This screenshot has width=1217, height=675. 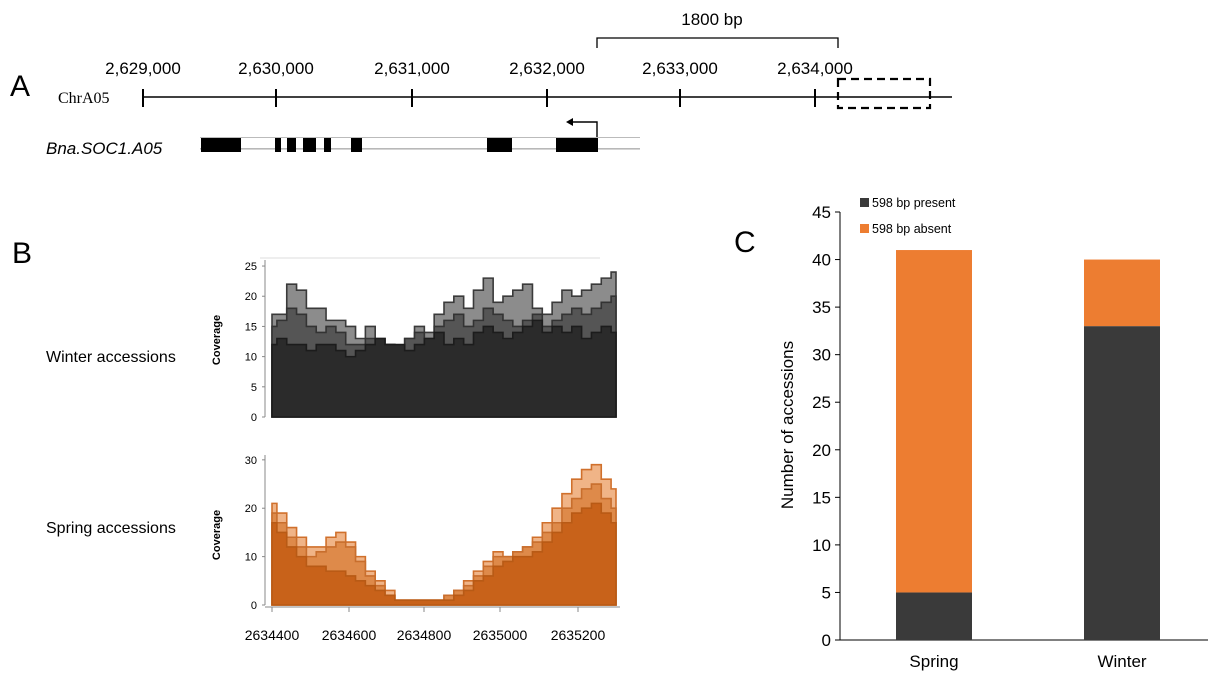 What do you see at coordinates (826, 640) in the screenshot?
I see `bar-y-tick-label: 0` at bounding box center [826, 640].